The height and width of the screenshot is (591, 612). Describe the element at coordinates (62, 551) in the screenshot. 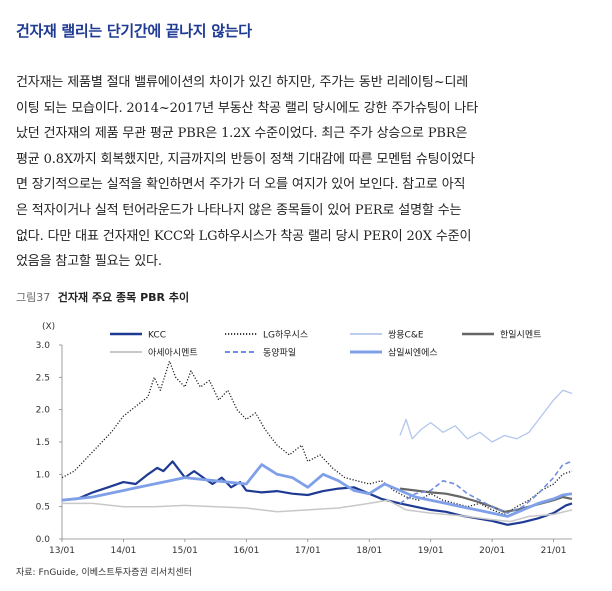

I see `x-tick-label: 13/01` at that location.